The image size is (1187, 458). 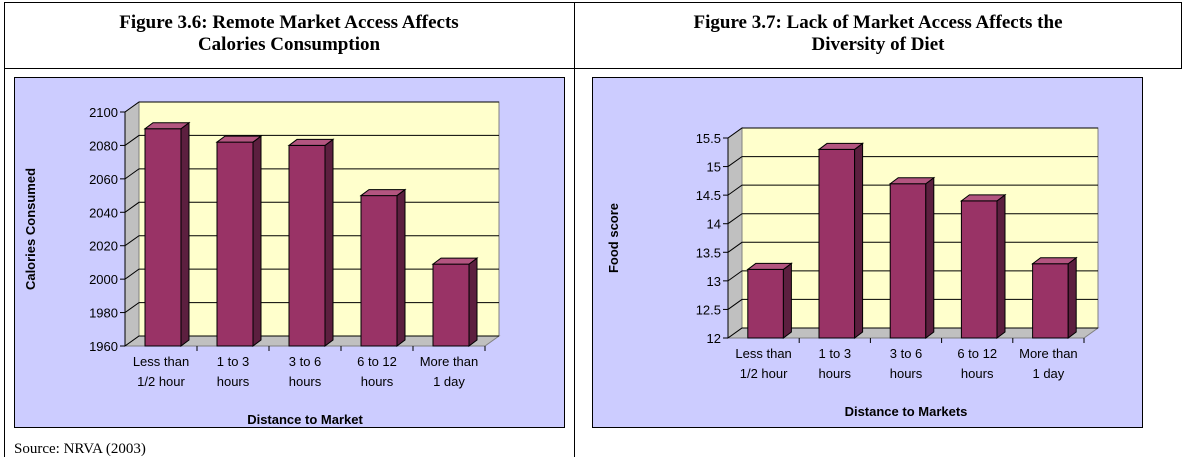 What do you see at coordinates (593, 68) in the screenshot?
I see `header-row-divider` at bounding box center [593, 68].